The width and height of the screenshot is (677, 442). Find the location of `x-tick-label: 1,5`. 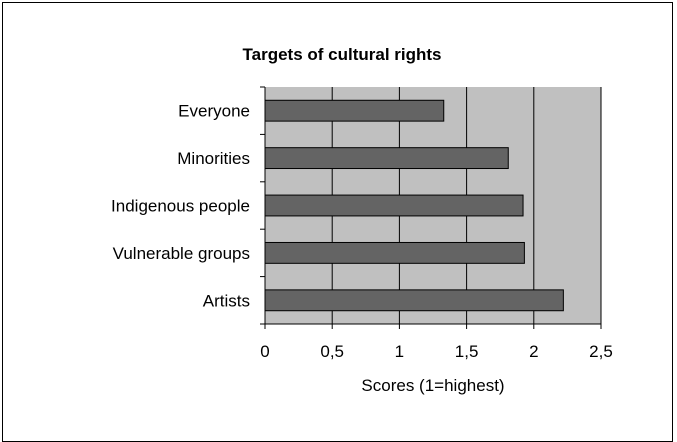

x-tick-label: 1,5 is located at coordinates (467, 351).